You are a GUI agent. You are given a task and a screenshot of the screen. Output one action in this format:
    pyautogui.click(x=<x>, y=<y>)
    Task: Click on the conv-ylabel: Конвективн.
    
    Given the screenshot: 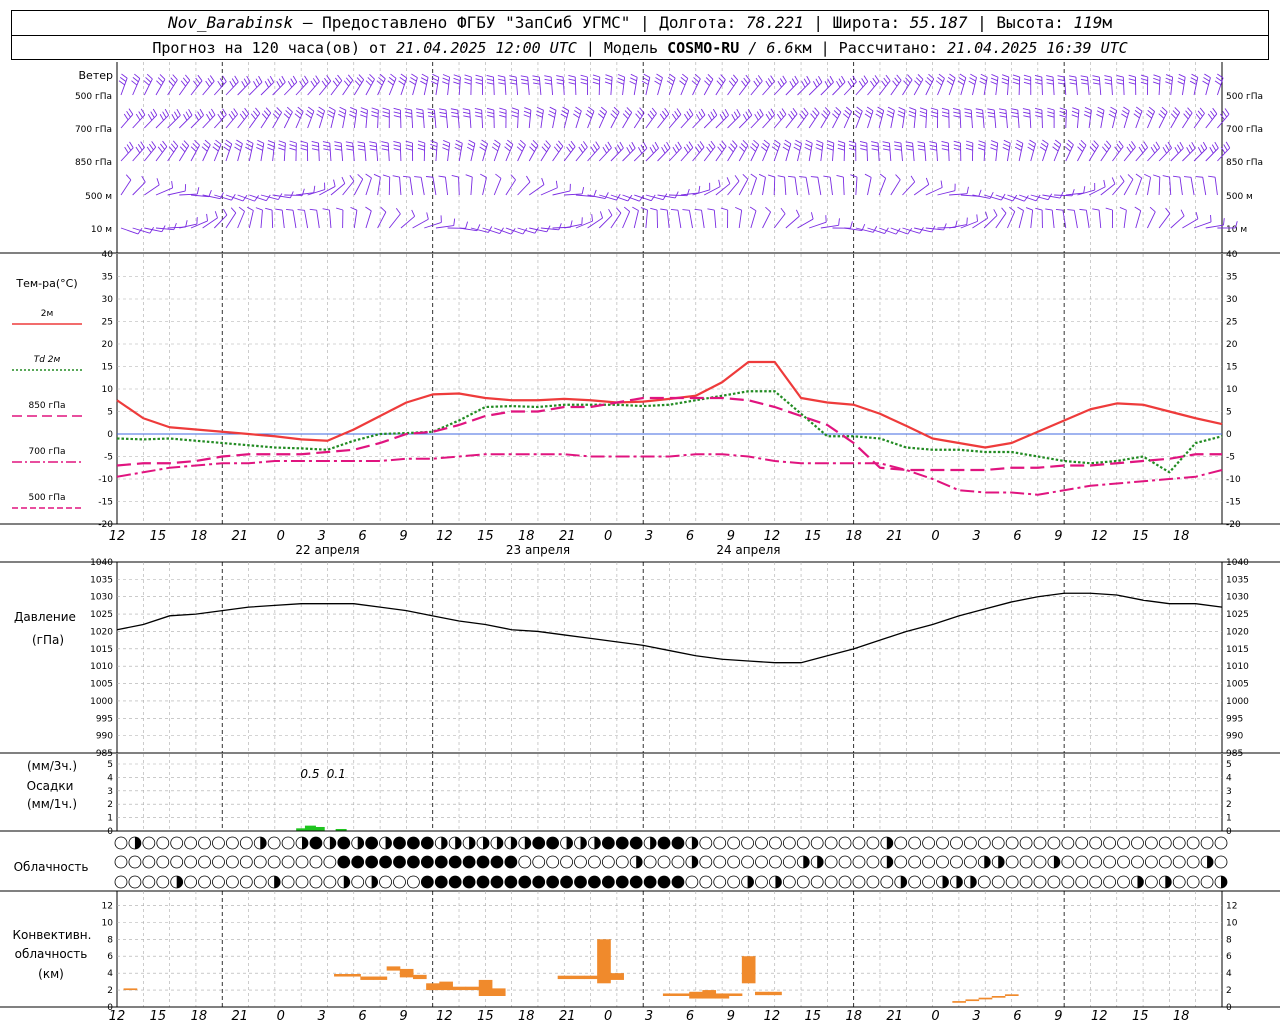 What is the action you would take?
    pyautogui.click(x=52, y=935)
    